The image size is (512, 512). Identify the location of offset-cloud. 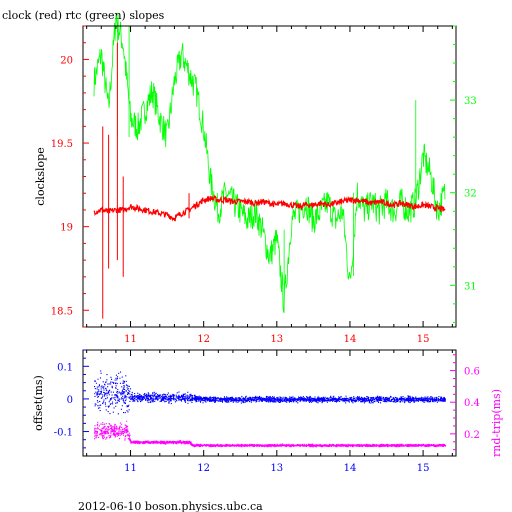
(270, 392).